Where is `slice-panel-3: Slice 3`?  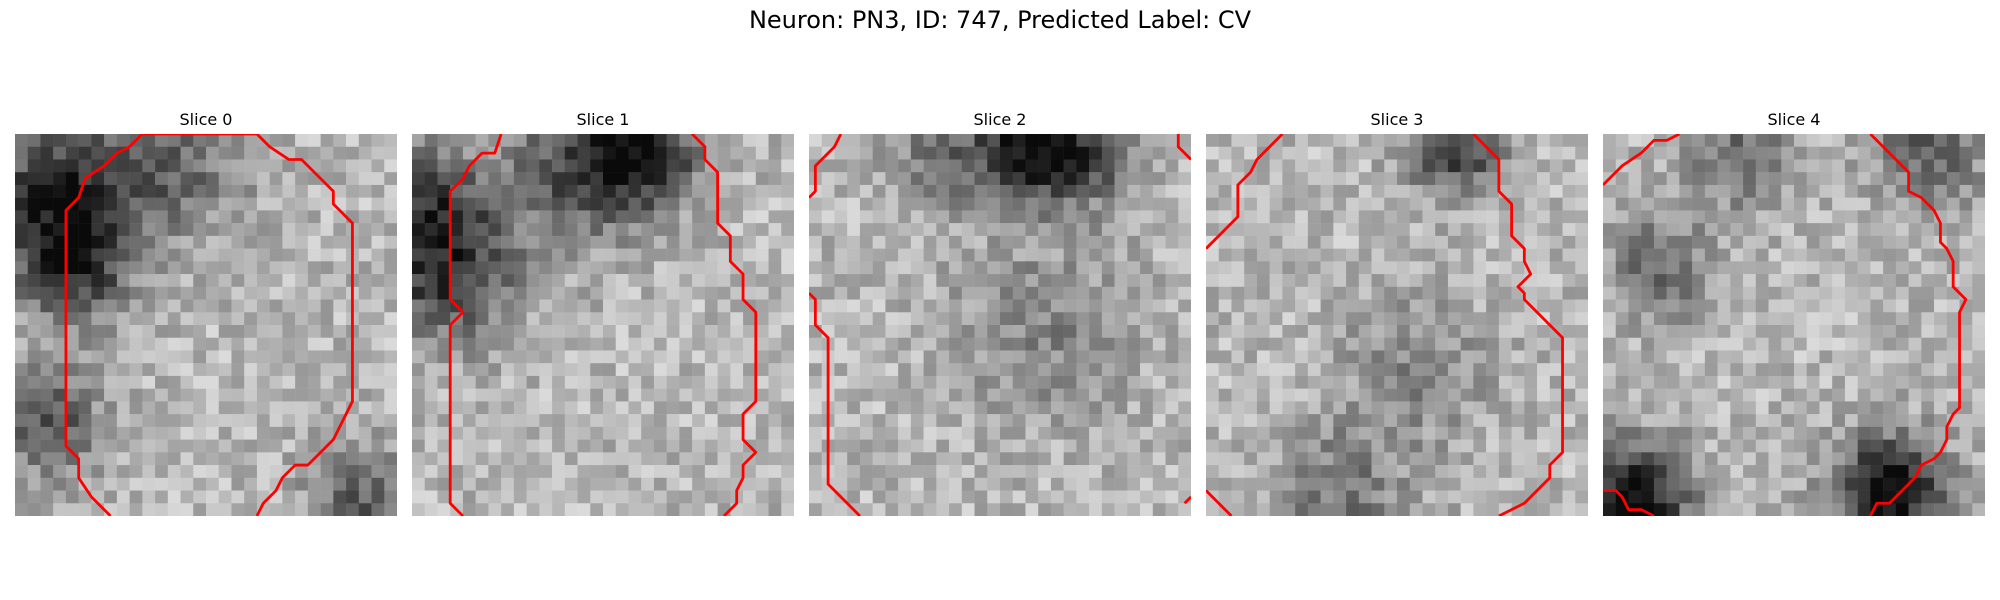
slice-panel-3: Slice 3 is located at coordinates (1397, 312).